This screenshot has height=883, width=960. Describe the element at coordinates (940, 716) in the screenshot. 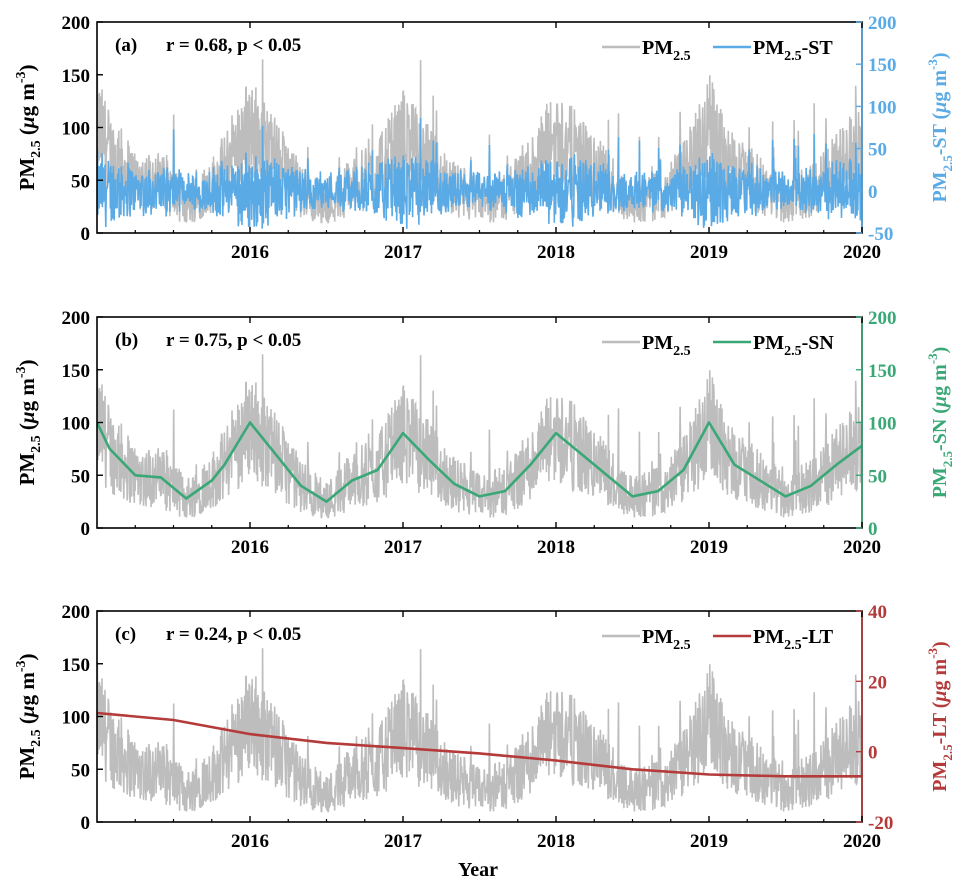

I see `y-right-axis-title: PM2.5-LT (μg m-3)` at that location.